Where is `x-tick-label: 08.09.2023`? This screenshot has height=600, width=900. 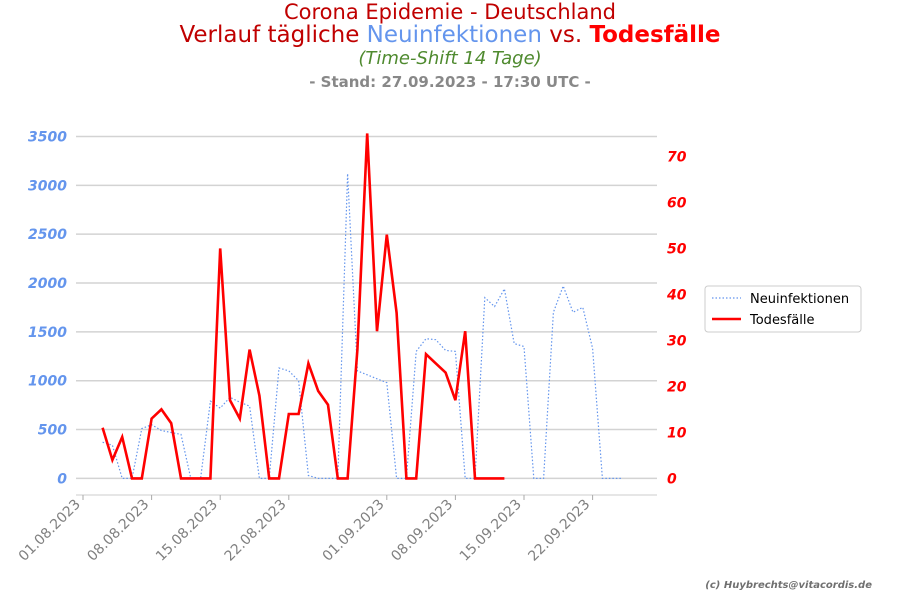 x-tick-label: 08.09.2023 is located at coordinates (422, 531).